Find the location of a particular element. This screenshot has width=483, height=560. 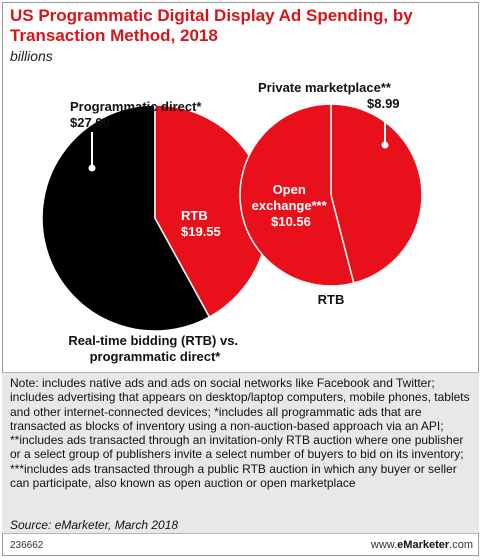

leader-dot-programmatic-direct is located at coordinates (92, 168).